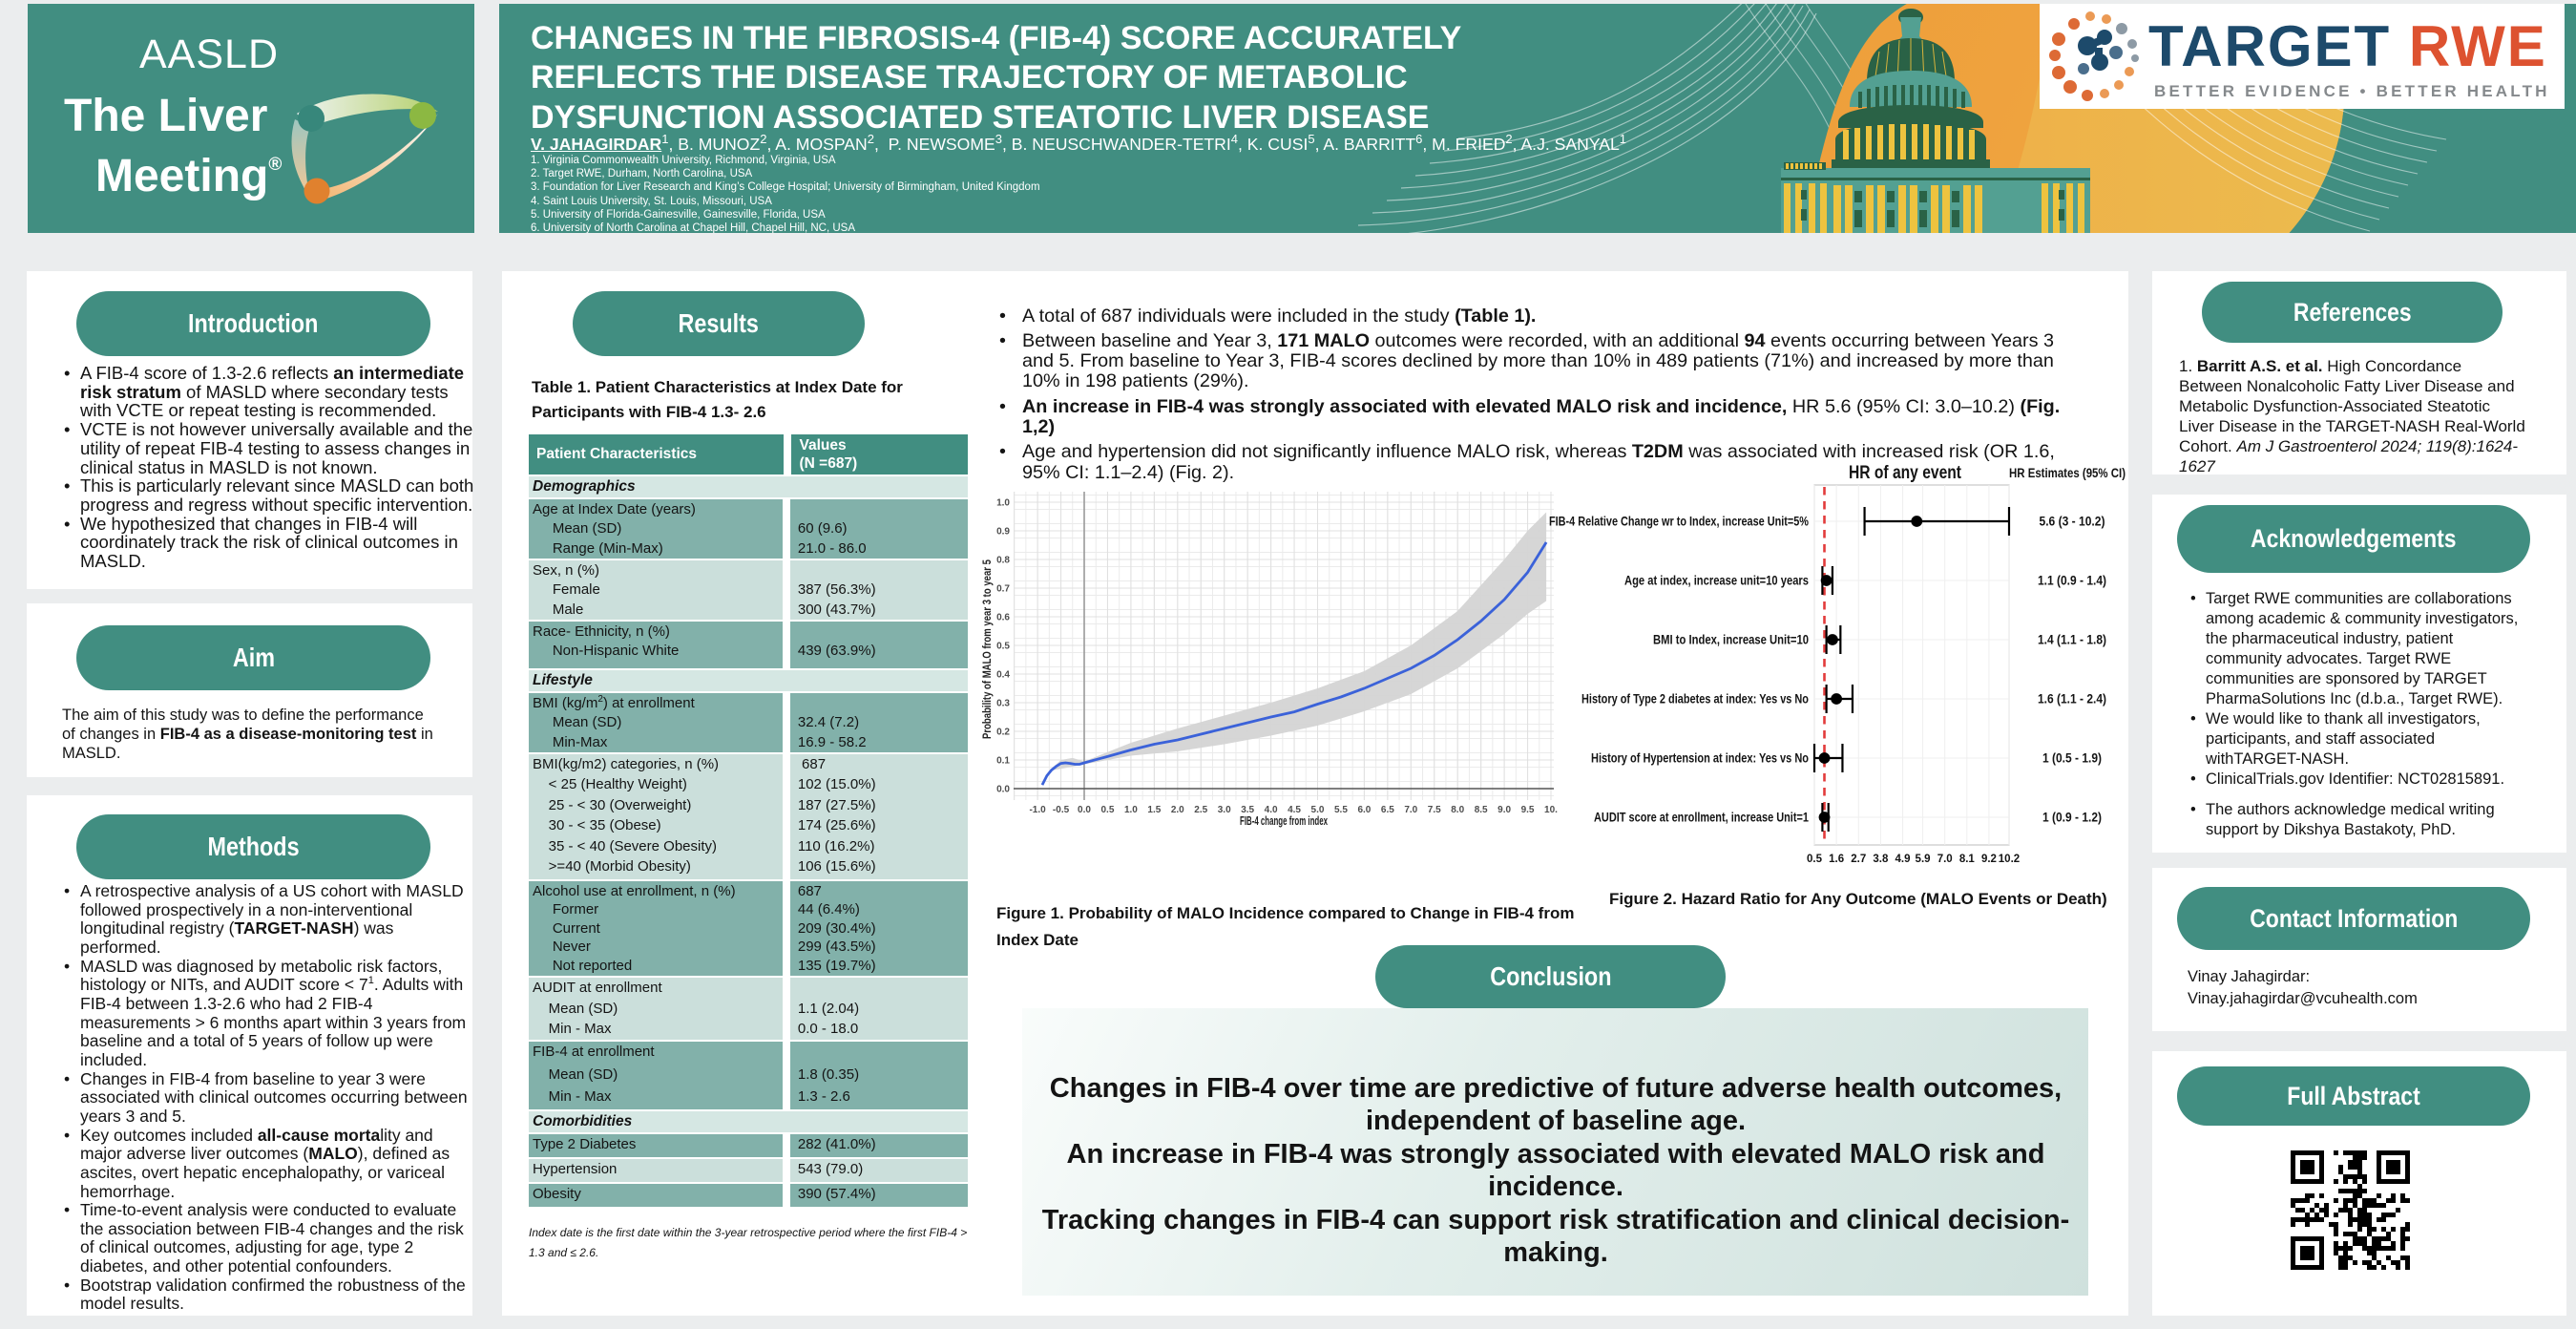 This screenshot has width=2576, height=1329. Describe the element at coordinates (1481, 810) in the screenshot. I see `svg-text: 8.5` at that location.